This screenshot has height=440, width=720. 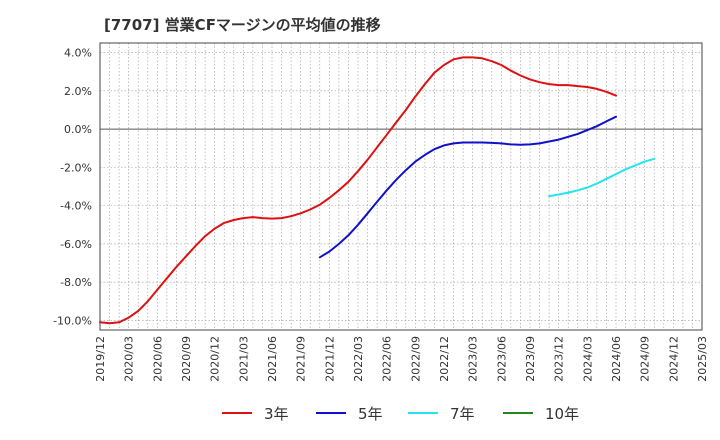 What do you see at coordinates (473, 359) in the screenshot?
I see `x-tick-label: 2023/03` at bounding box center [473, 359].